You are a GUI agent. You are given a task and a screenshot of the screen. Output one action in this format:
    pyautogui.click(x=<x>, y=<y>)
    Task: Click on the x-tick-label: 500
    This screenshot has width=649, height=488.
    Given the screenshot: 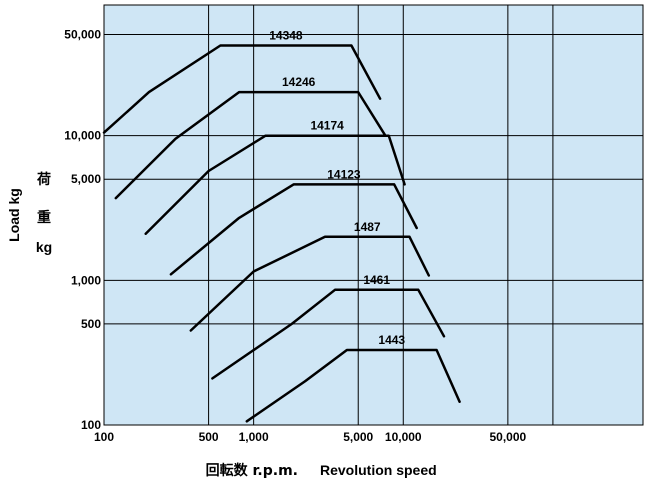 What is the action you would take?
    pyautogui.click(x=209, y=437)
    